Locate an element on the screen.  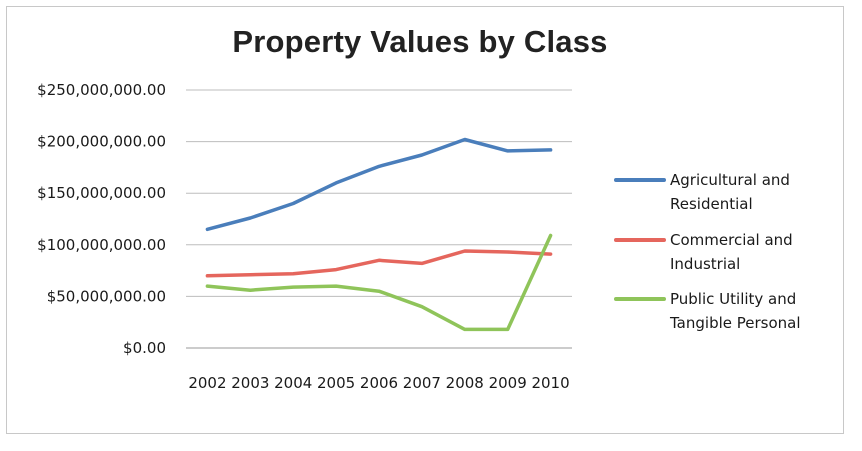
x-tick-label: 2006 is located at coordinates (379, 383).